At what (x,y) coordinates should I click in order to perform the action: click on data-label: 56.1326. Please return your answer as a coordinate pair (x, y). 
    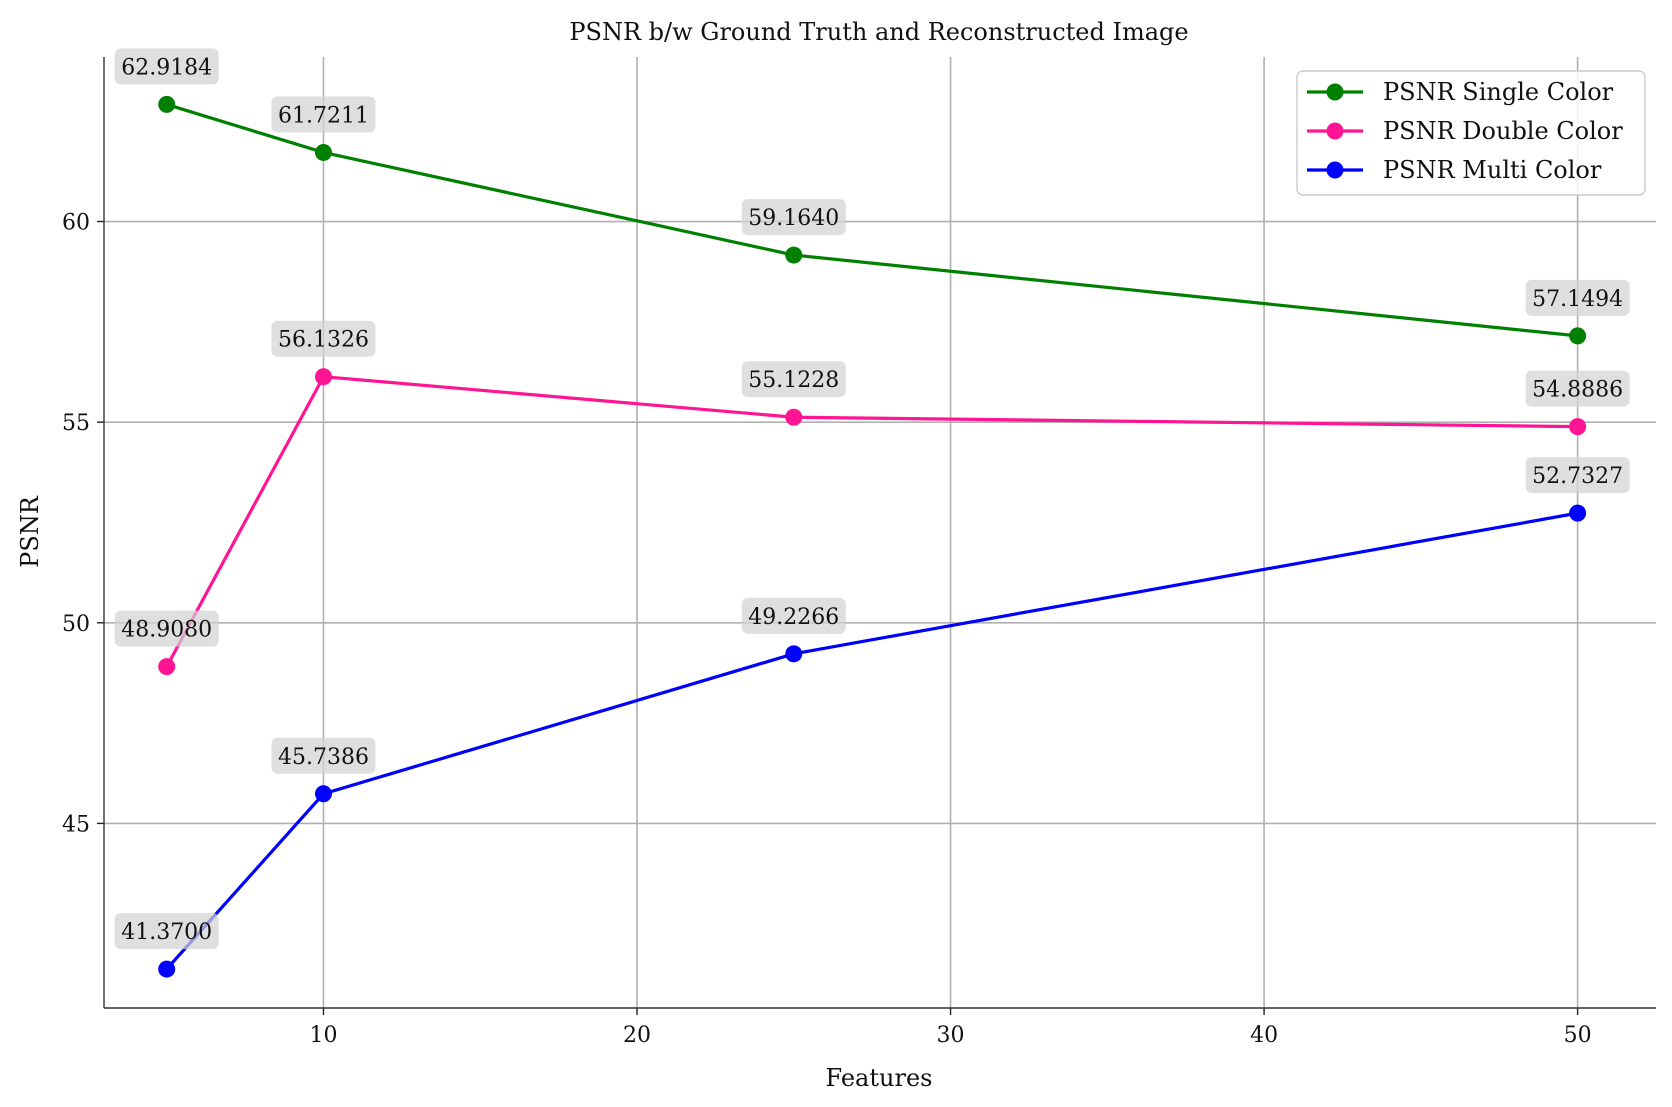
    Looking at the image, I should click on (323, 340).